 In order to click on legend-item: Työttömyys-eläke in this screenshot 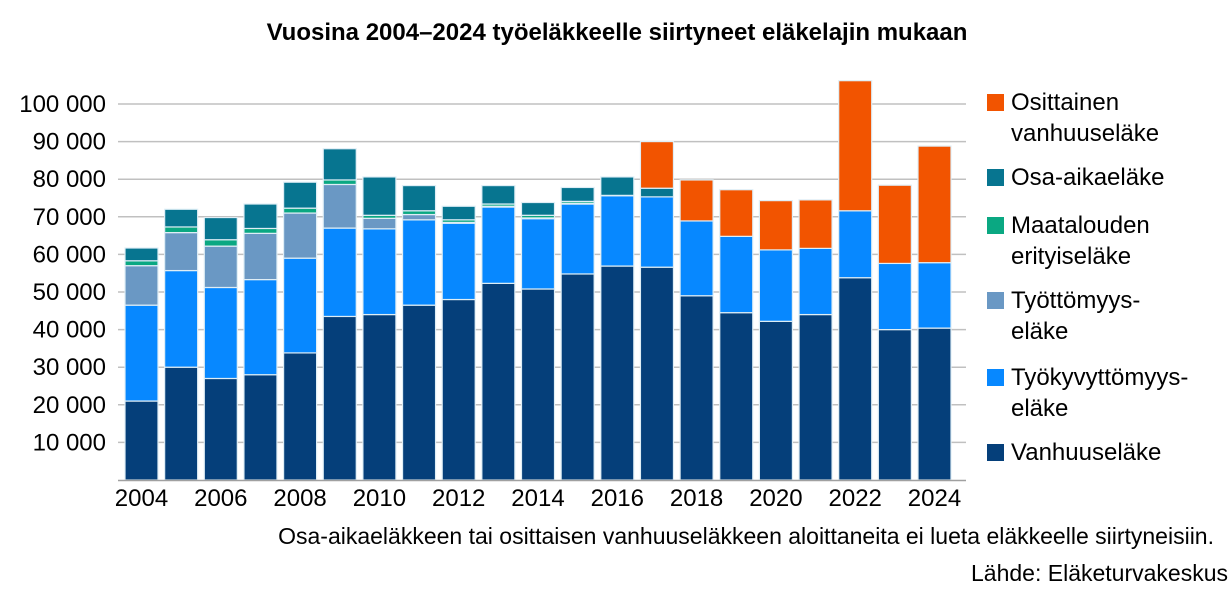, I will do `click(1063, 316)`.